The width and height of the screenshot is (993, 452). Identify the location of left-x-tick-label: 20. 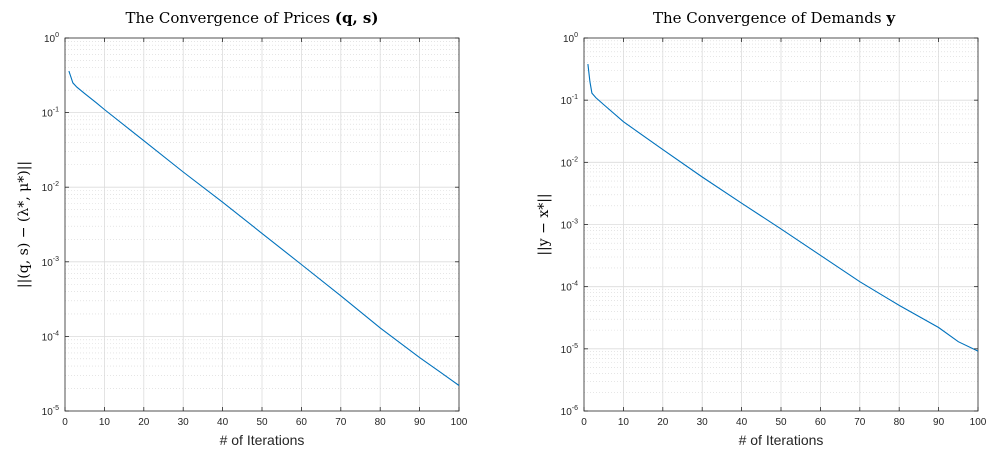
(144, 422).